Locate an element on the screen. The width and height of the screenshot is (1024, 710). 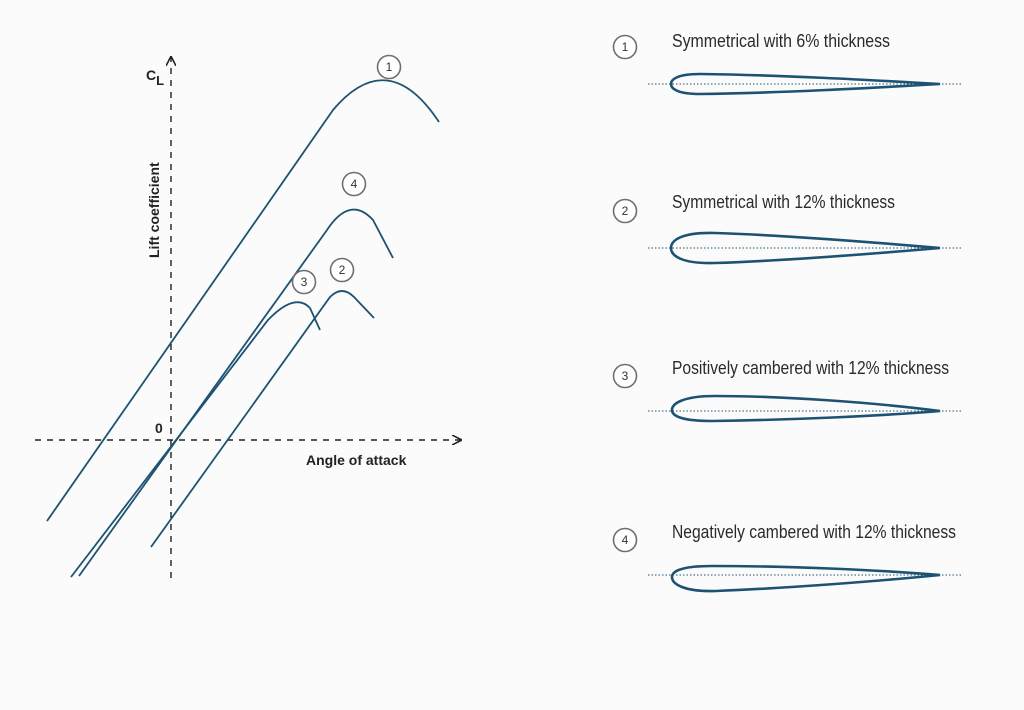
y-axis-label: Lift coefficient is located at coordinates (154, 210).